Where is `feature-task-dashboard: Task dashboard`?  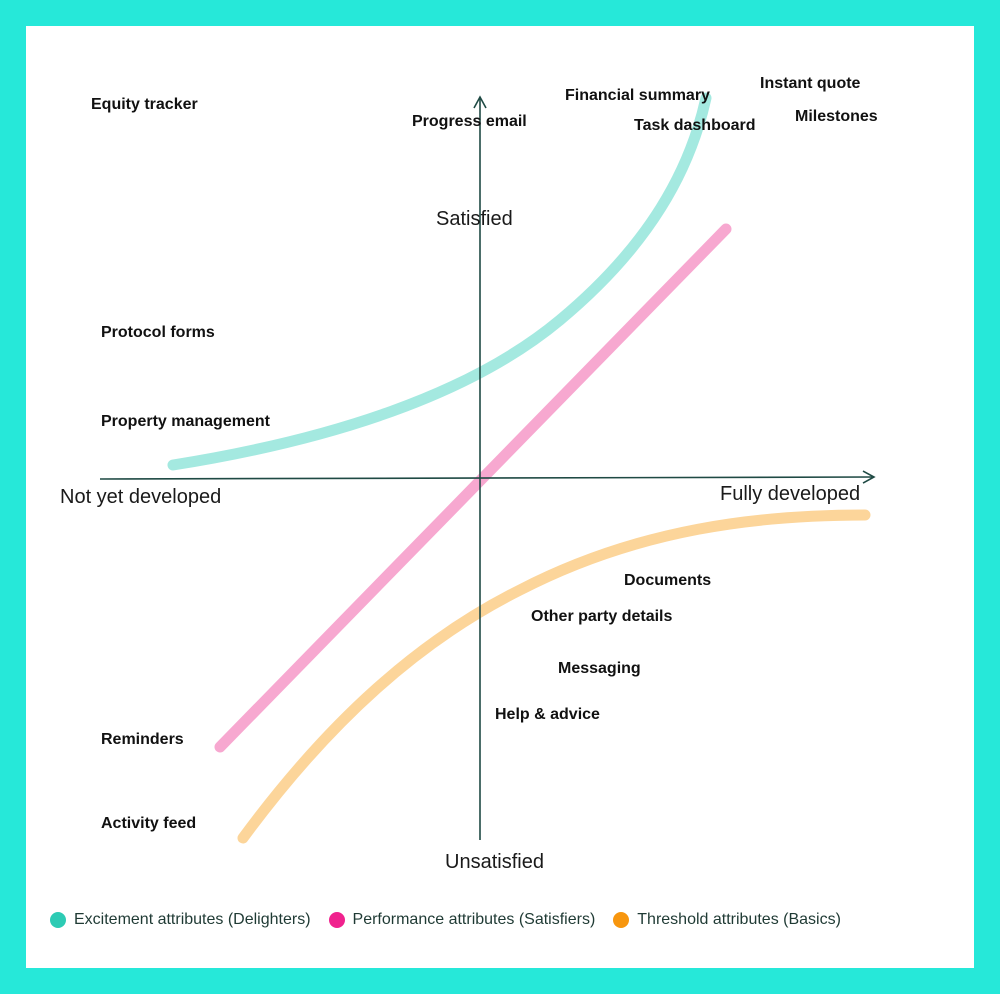 feature-task-dashboard: Task dashboard is located at coordinates (695, 125).